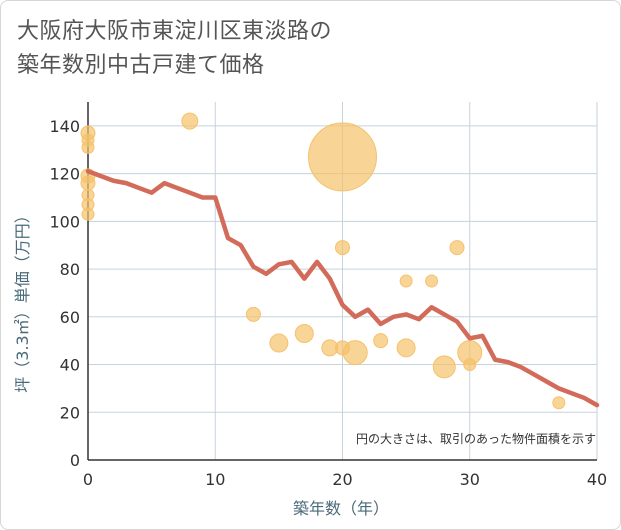 The width and height of the screenshot is (621, 530). I want to click on chart-title-line2: 築年数別中古戸建て価格, so click(141, 65).